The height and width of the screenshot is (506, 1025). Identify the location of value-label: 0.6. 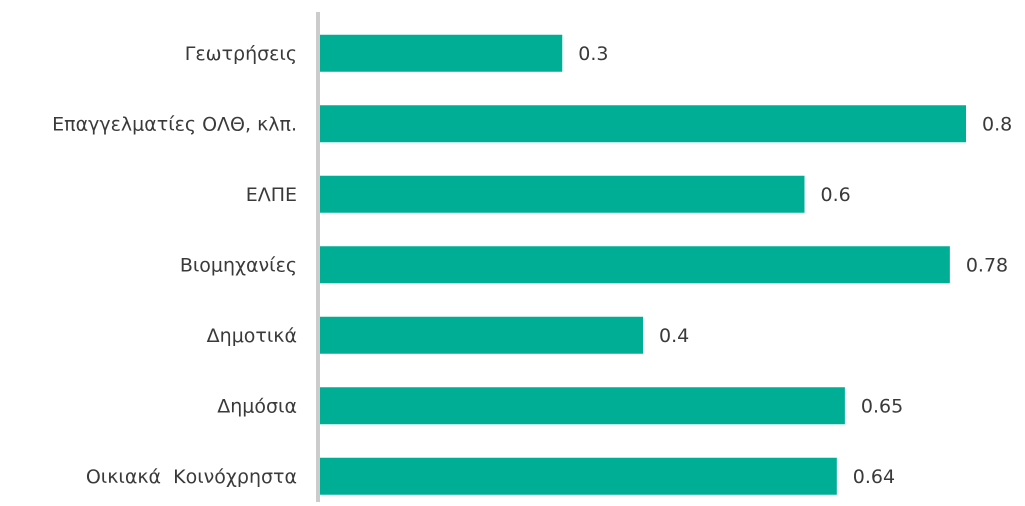
(836, 195).